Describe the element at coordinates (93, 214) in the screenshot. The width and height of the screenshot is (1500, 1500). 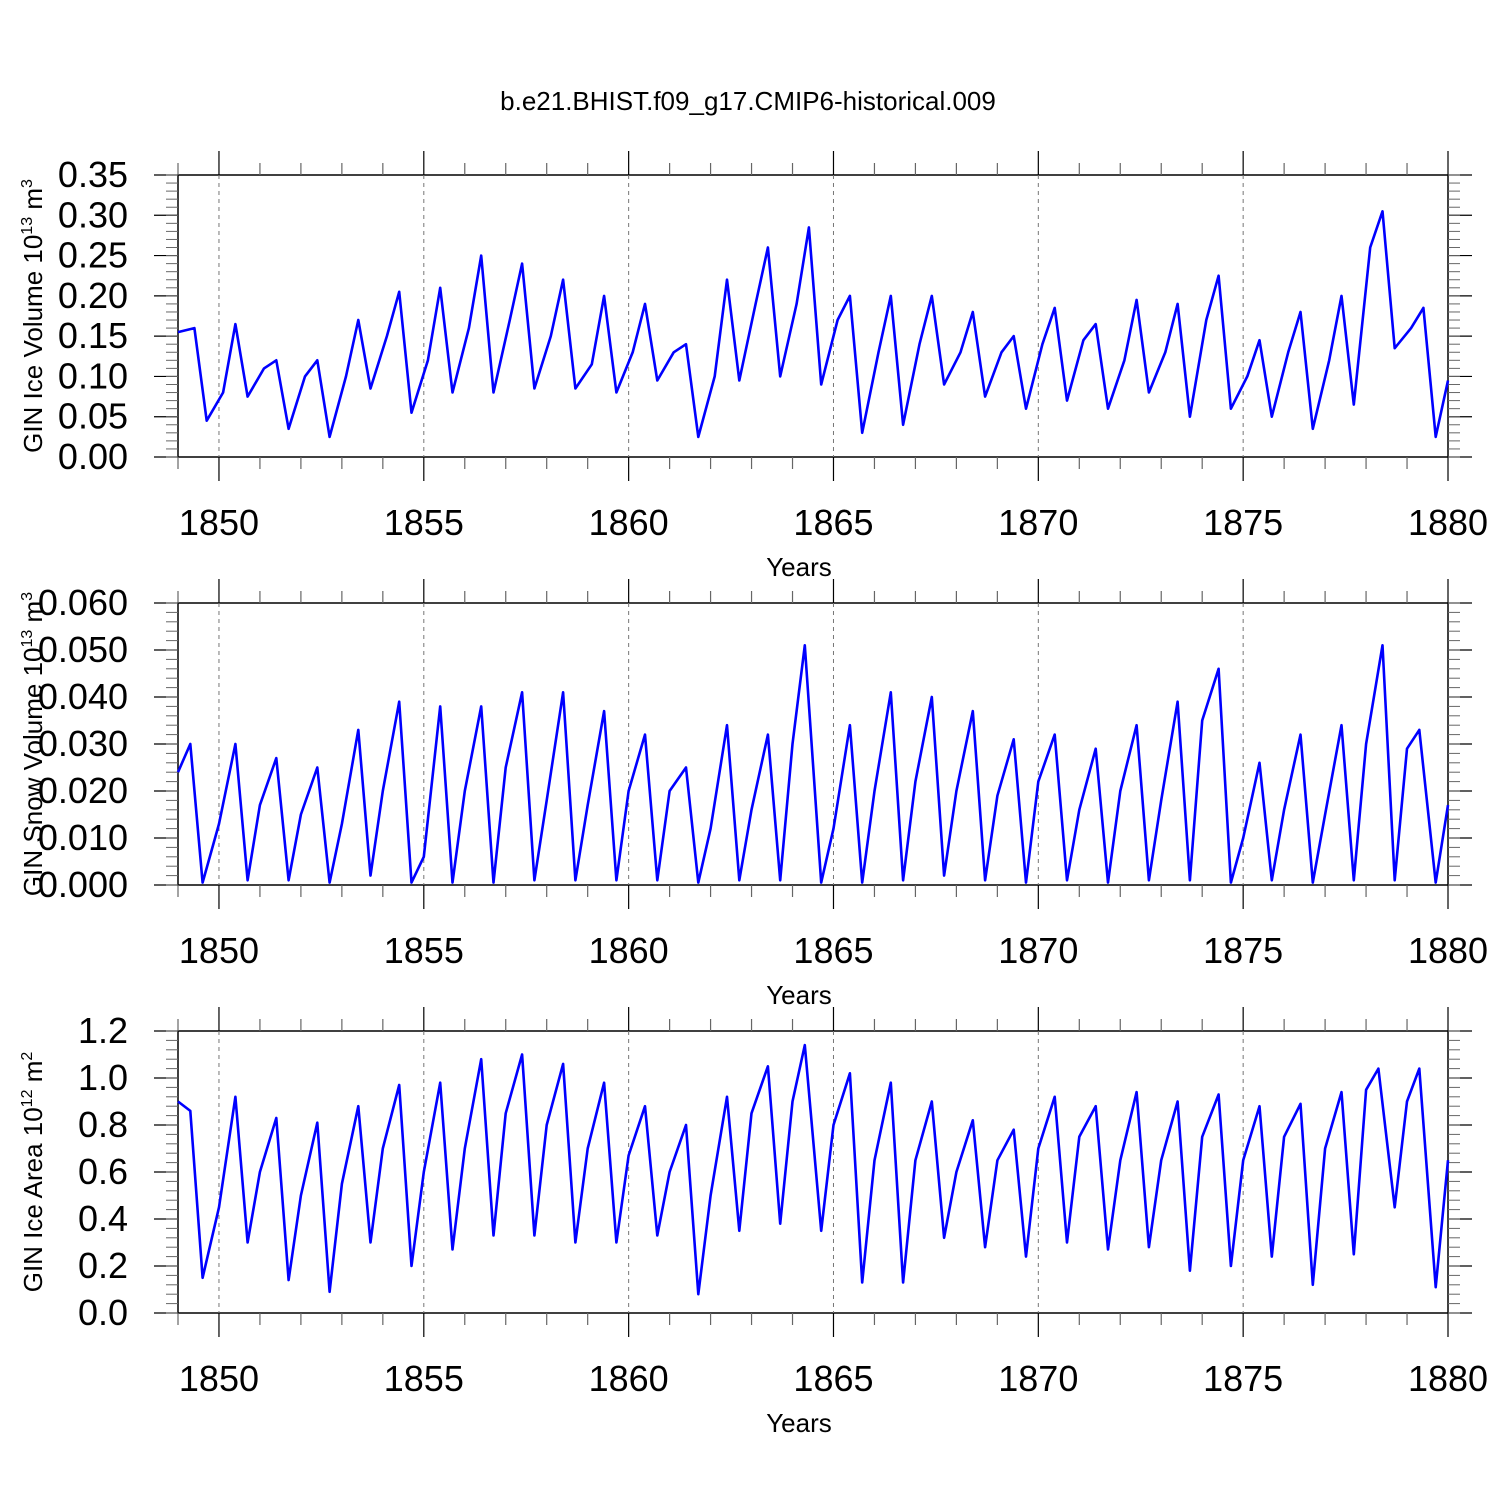
I see `y-tick-label: 0.30` at that location.